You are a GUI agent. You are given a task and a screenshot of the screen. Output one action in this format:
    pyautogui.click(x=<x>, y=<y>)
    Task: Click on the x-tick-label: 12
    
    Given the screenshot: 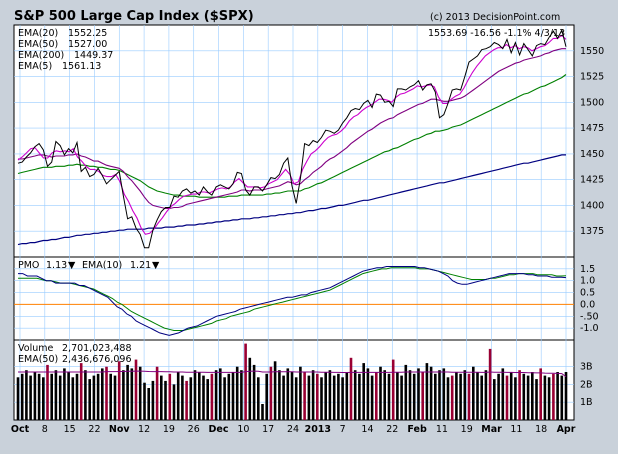 What is the action you would take?
    pyautogui.click(x=144, y=429)
    